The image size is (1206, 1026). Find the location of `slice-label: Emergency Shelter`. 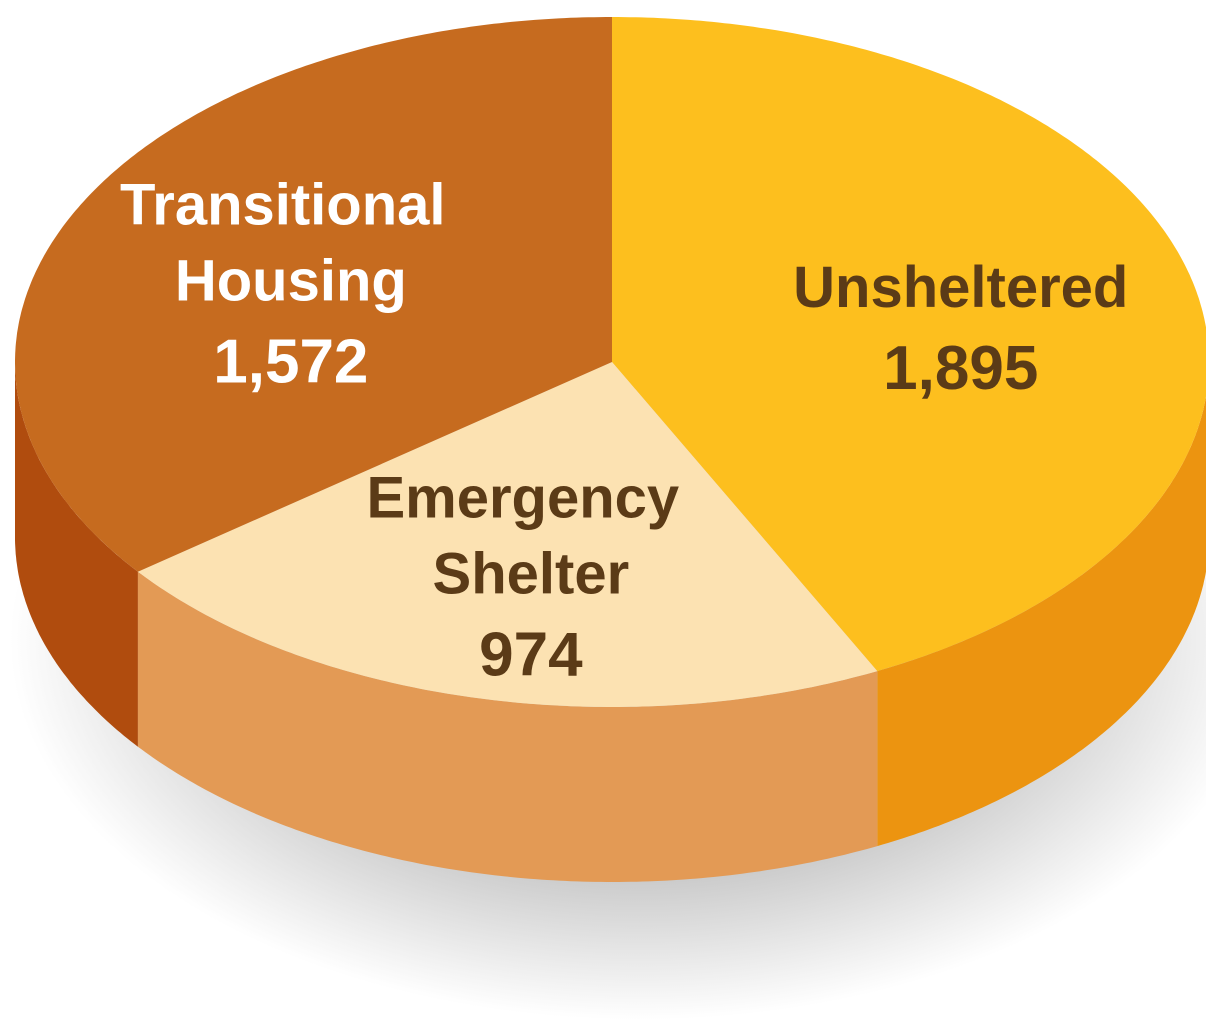

slice-label: Emergency Shelter is located at coordinates (530, 536).